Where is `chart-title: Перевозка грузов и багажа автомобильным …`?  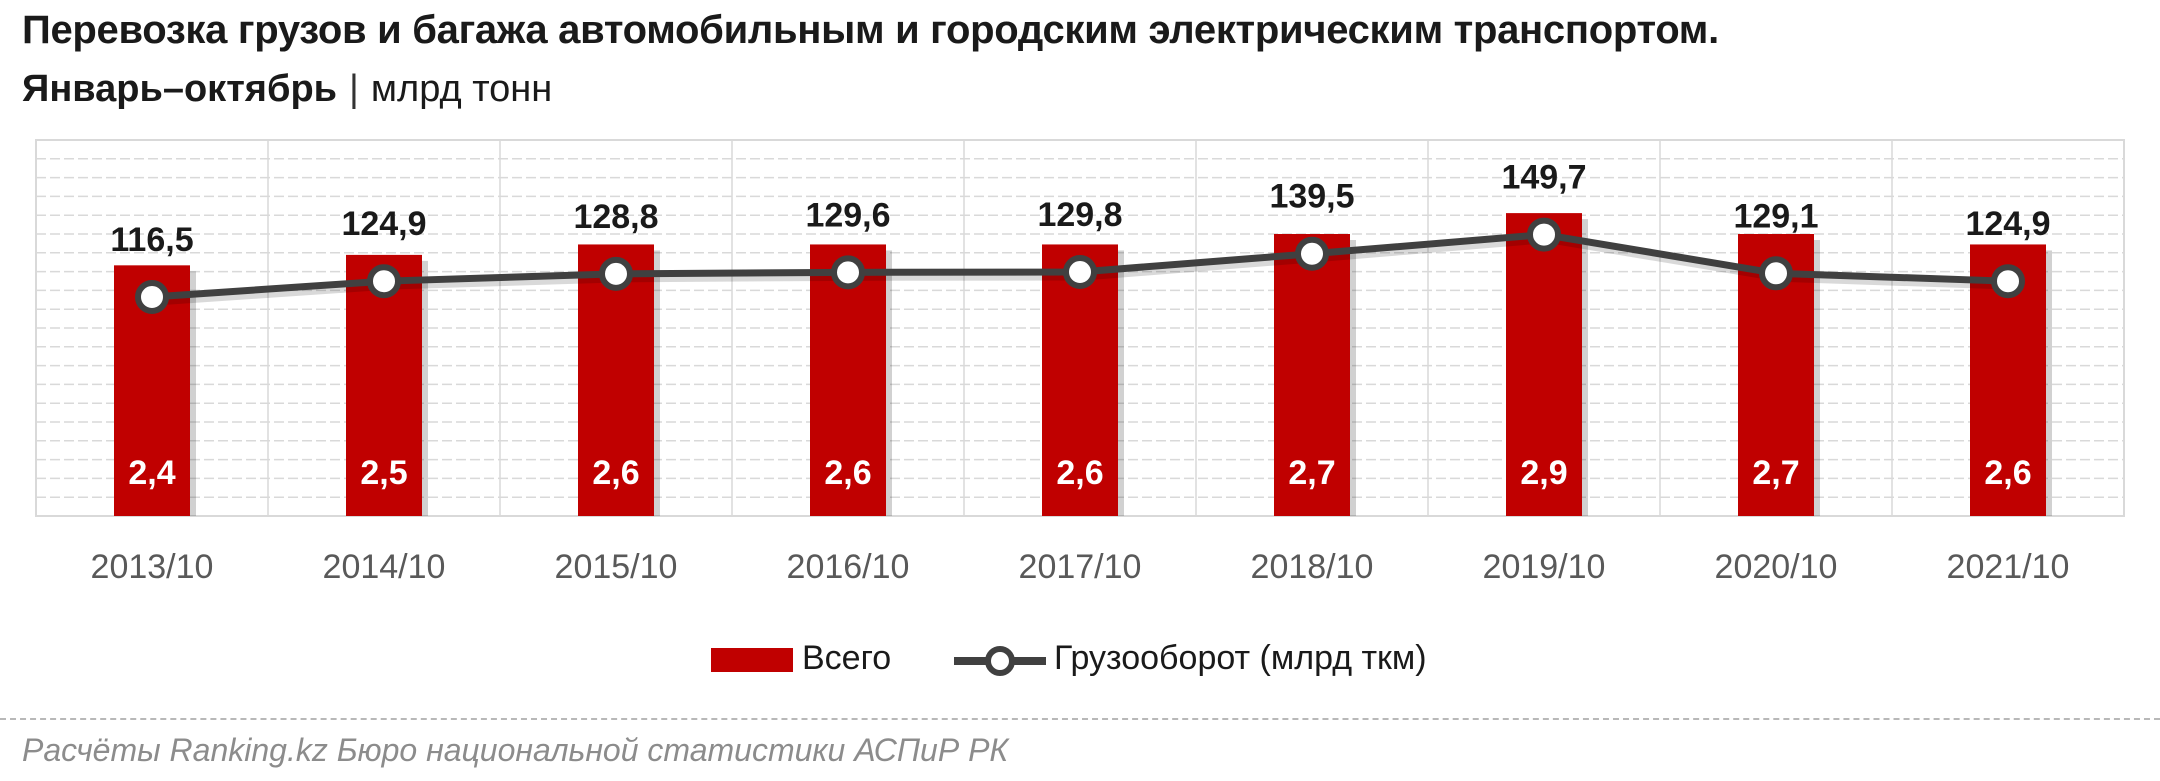
chart-title: Перевозка грузов и багажа автомобильным … is located at coordinates (870, 30).